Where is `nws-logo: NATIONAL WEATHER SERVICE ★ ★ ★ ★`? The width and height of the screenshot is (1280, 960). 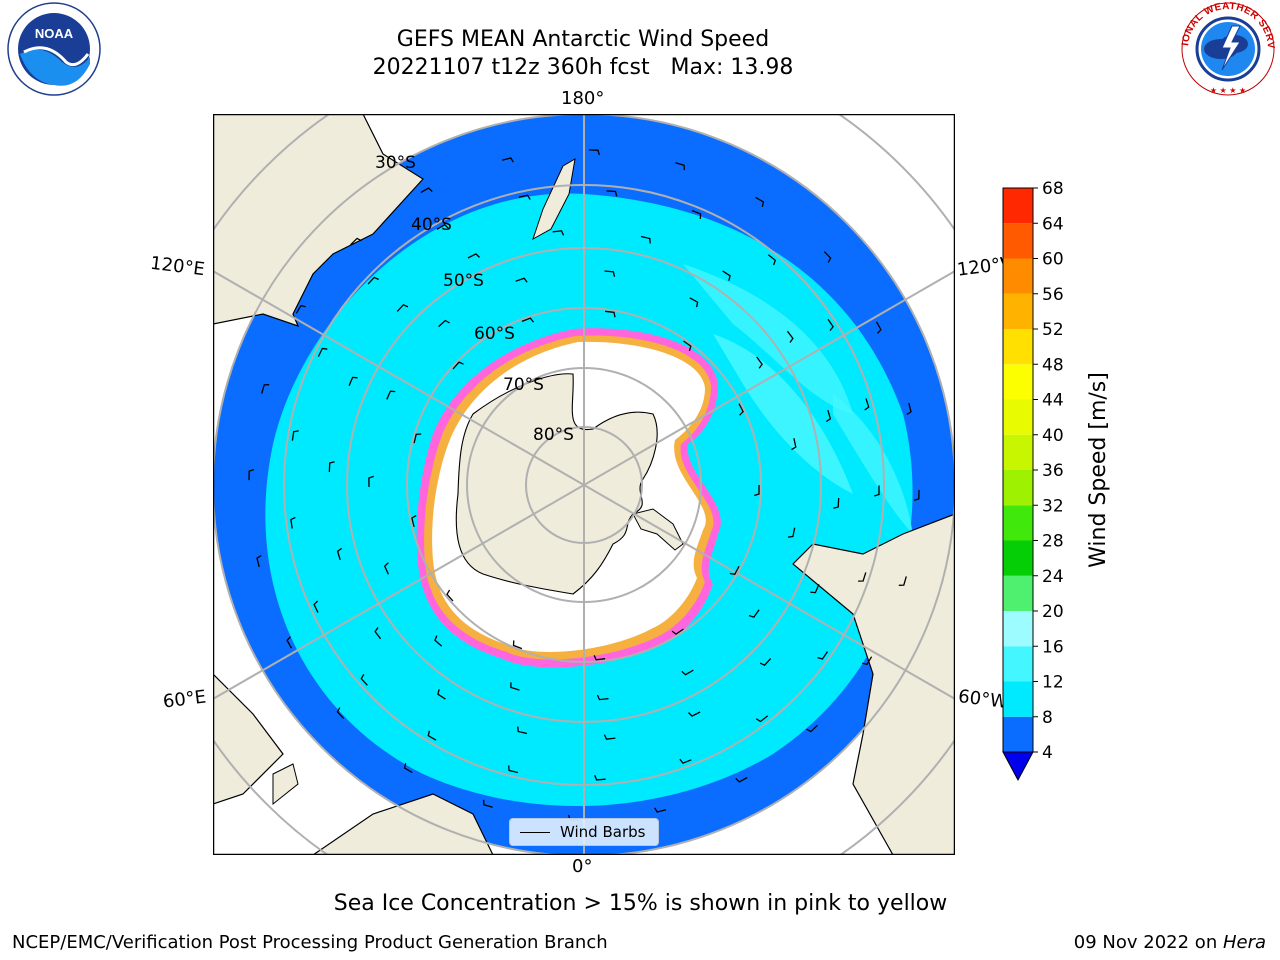
nws-logo: NATIONAL WEATHER SERVICE ★ ★ ★ ★ is located at coordinates (1227, 49).